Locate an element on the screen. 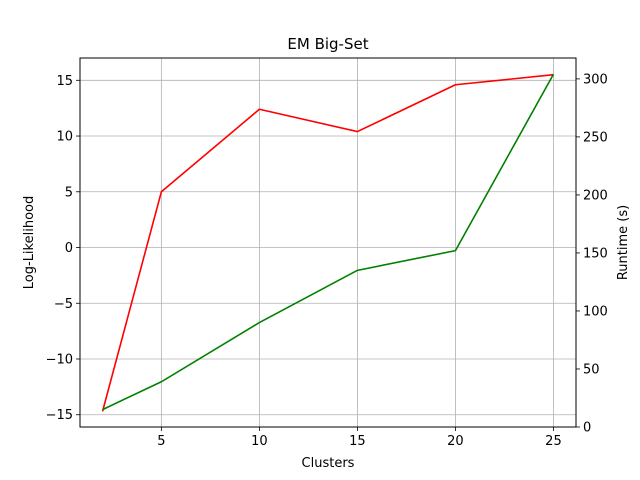  y-tick-label-right: 50 is located at coordinates (591, 369).